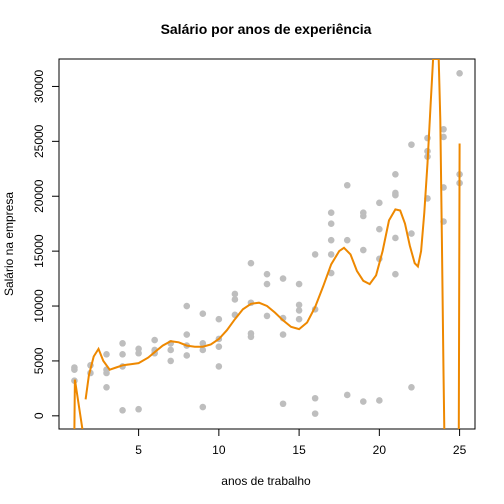 The image size is (504, 504). Describe the element at coordinates (9, 244) in the screenshot. I see `y-axis-label: Salário na empresa` at that location.